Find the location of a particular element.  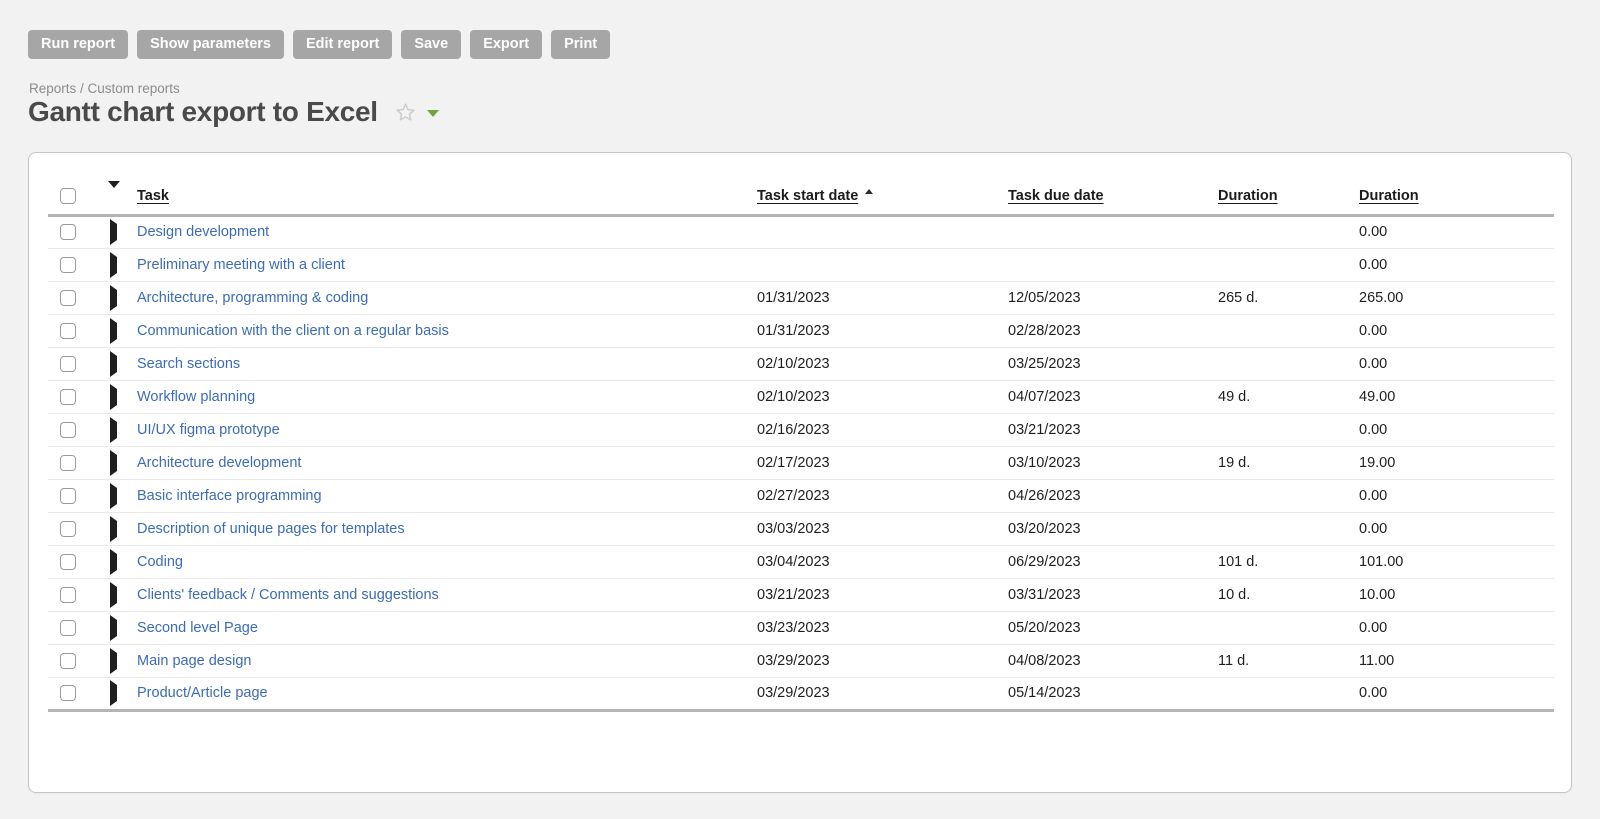

duration-days-cell: 49 d. is located at coordinates (1288, 397).